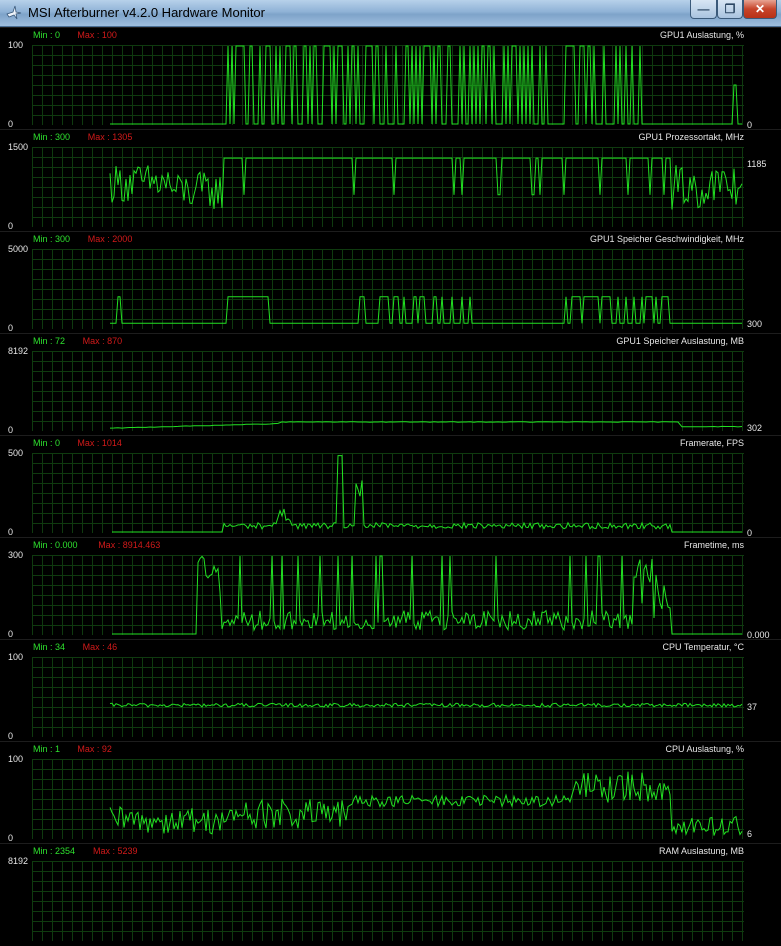  I want to click on graph-panel: Min : 0 Max : 1014 Framerate, FPS 500 0 0, so click(390, 486).